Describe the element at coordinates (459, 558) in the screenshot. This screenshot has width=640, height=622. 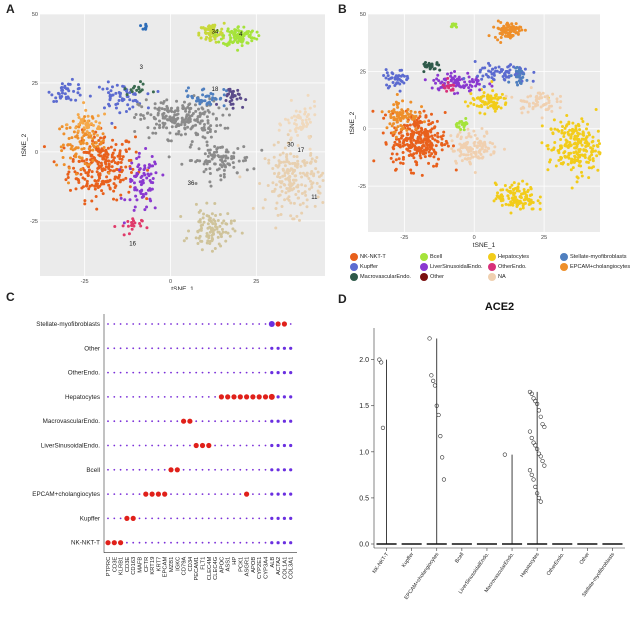
I see `x-tick-label: Bcell` at that location.